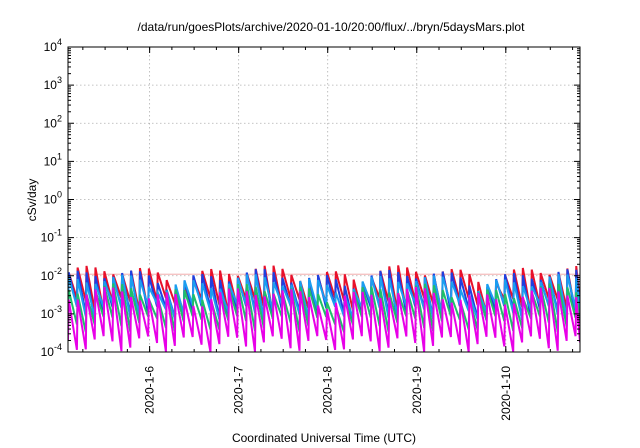  I want to click on y-tick-label: 10⁰, so click(53, 198).